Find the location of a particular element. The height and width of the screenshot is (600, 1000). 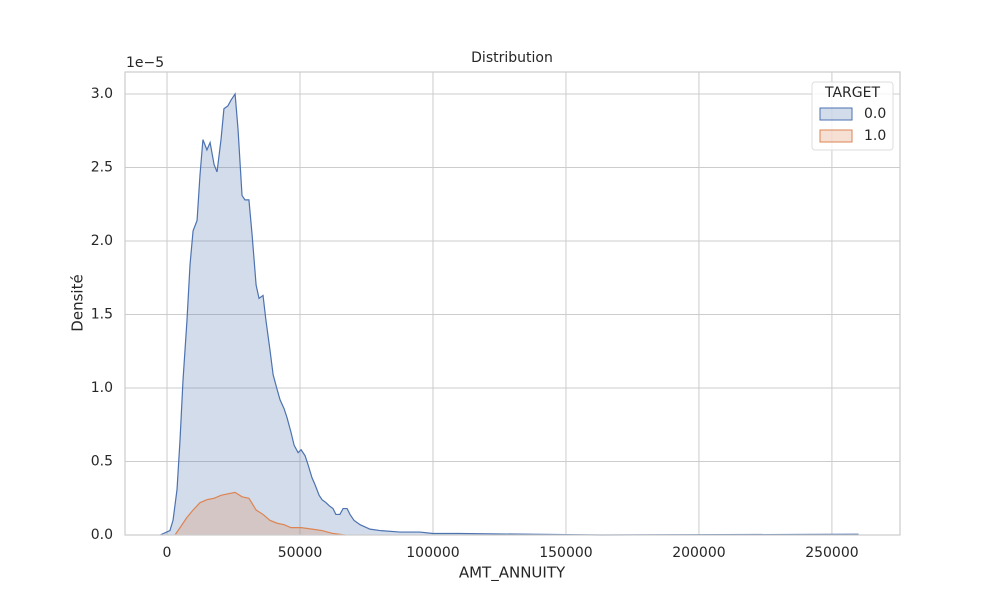

x-tick-label: 0 is located at coordinates (167, 553).